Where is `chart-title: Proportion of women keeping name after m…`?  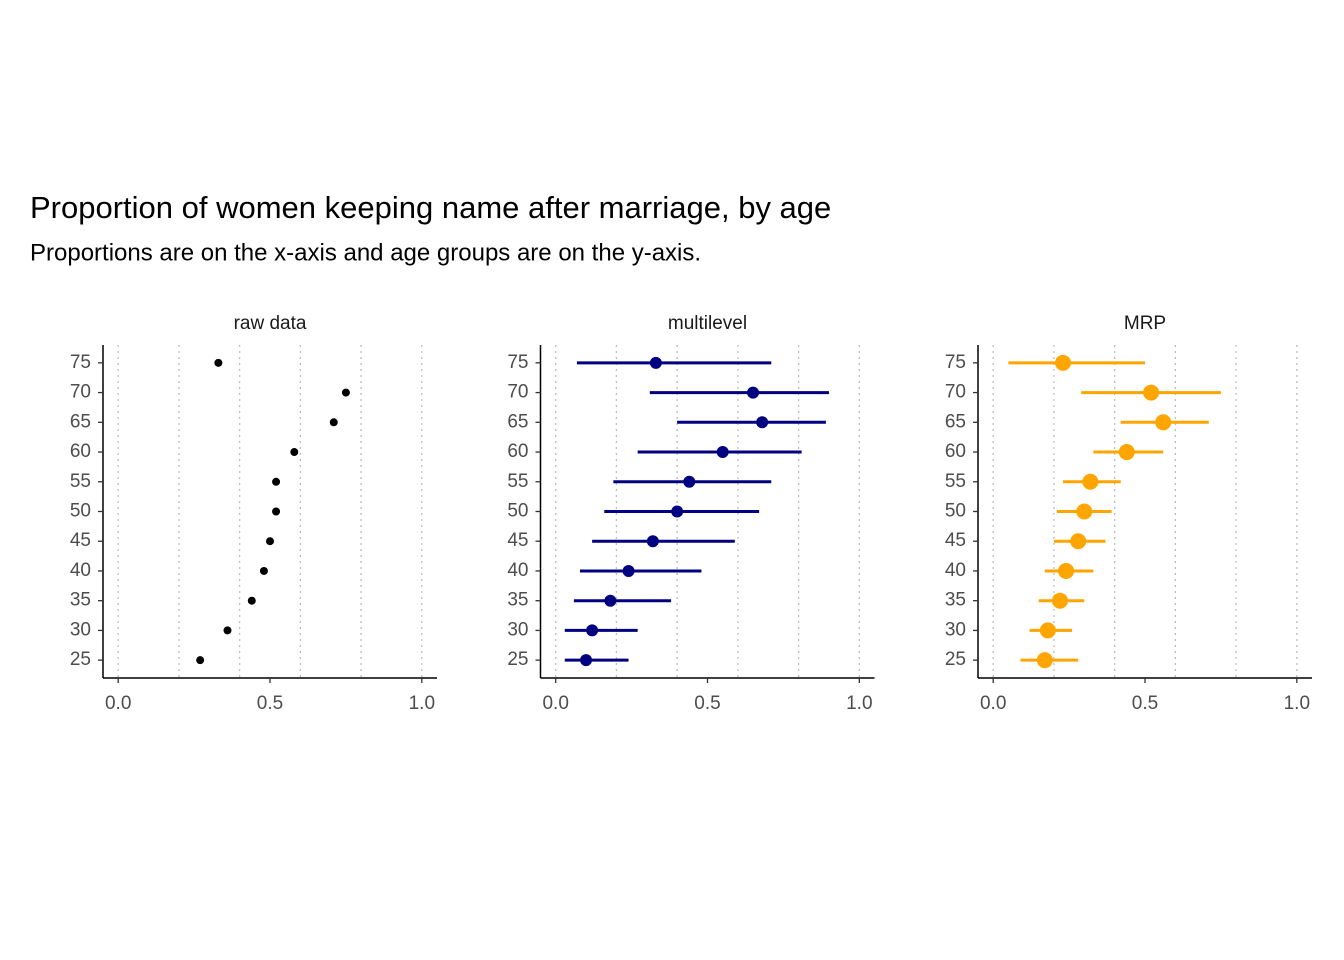 chart-title: Proportion of women keeping name after m… is located at coordinates (430, 207).